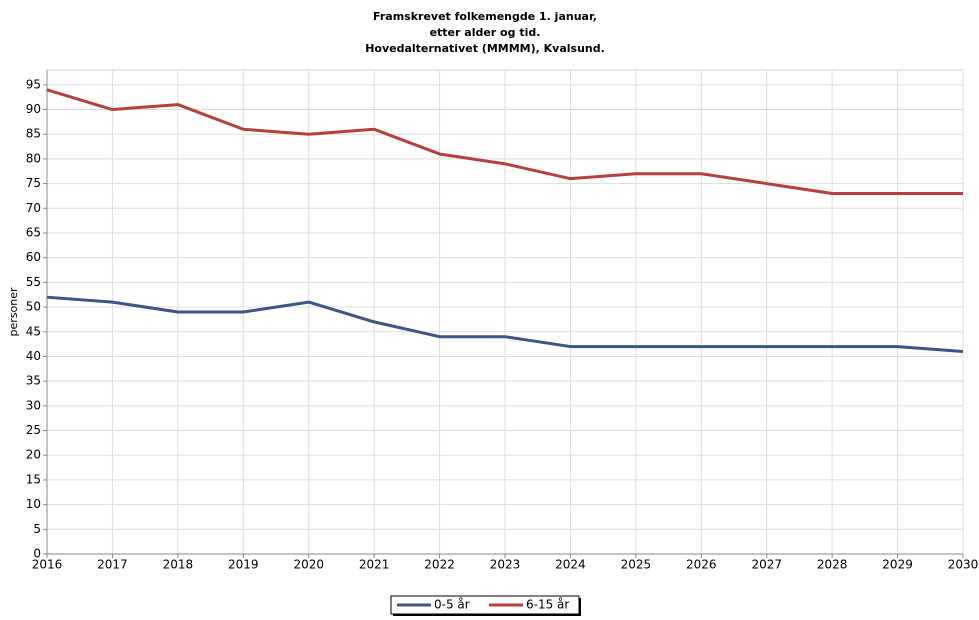  Describe the element at coordinates (636, 565) in the screenshot. I see `x-tick-label: 2025` at that location.